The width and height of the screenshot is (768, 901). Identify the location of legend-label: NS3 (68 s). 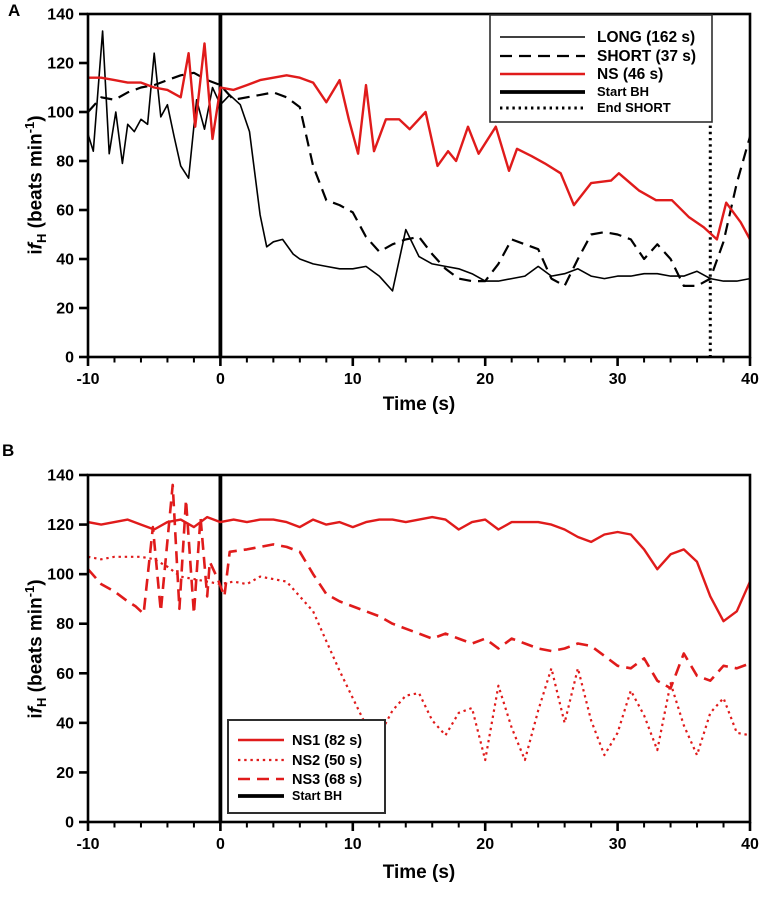
(327, 780).